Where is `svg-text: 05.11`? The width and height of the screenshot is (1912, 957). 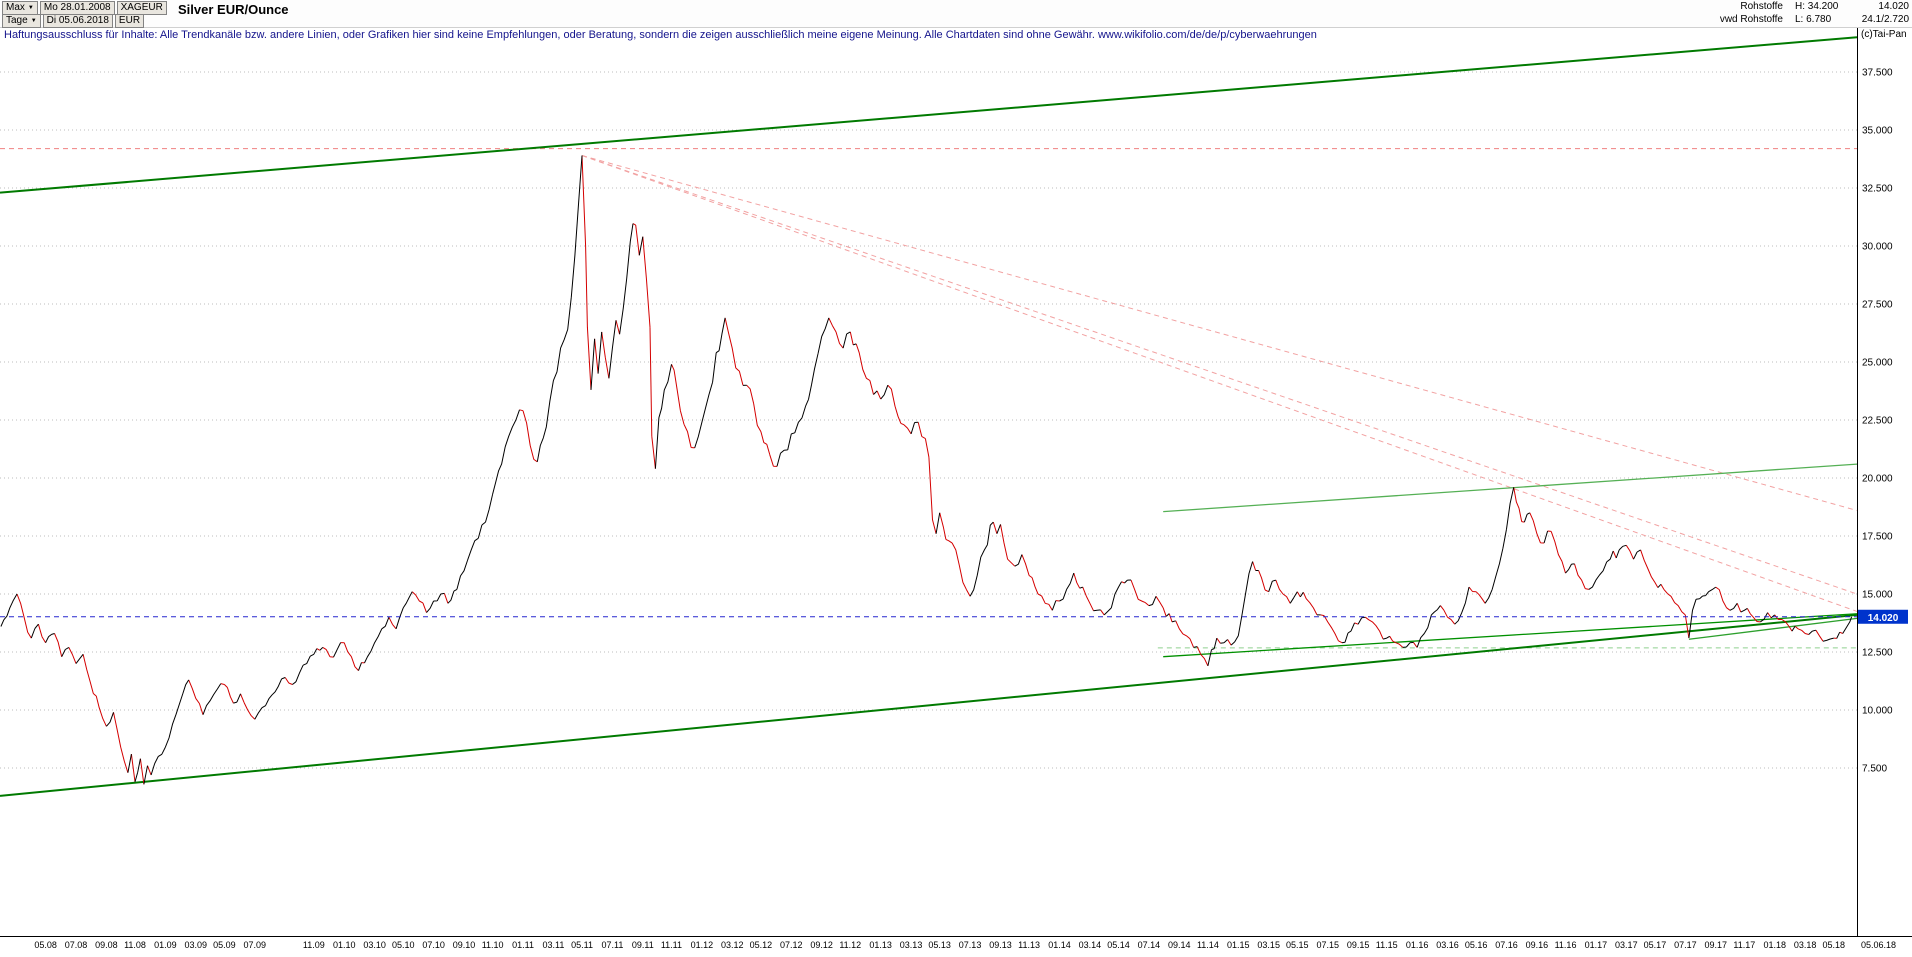 svg-text: 05.11 is located at coordinates (582, 945).